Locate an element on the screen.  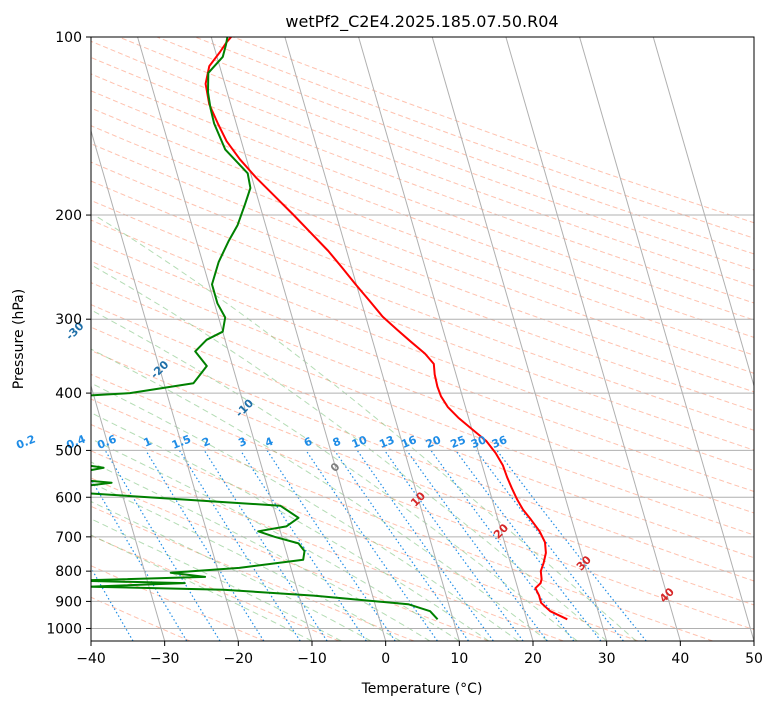
y-tick-label: 400 is located at coordinates (68, 394).